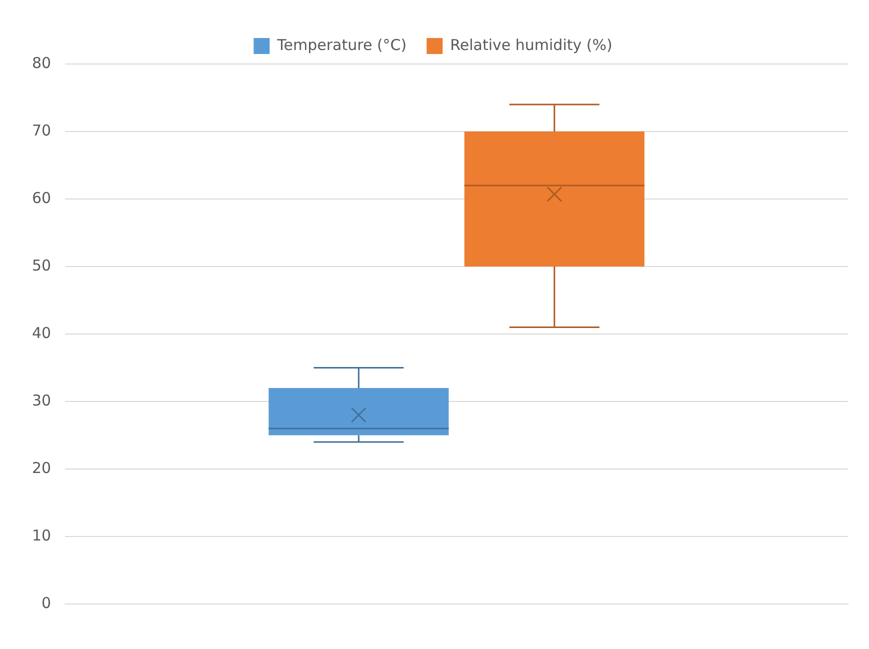 Image resolution: width=869 pixels, height=649 pixels. What do you see at coordinates (42, 265) in the screenshot?
I see `y-tick-label: 50` at bounding box center [42, 265].